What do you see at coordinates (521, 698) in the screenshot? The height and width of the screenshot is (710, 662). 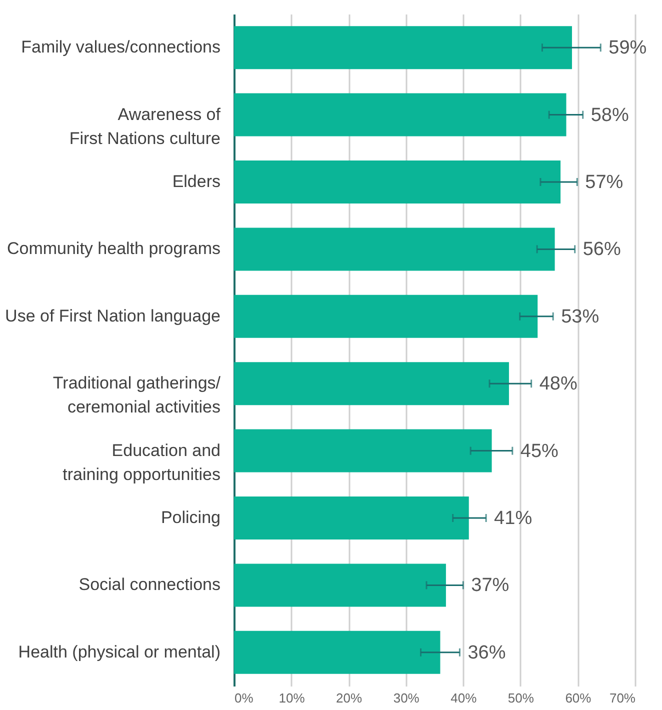 I see `x-tick-label: 50%` at bounding box center [521, 698].